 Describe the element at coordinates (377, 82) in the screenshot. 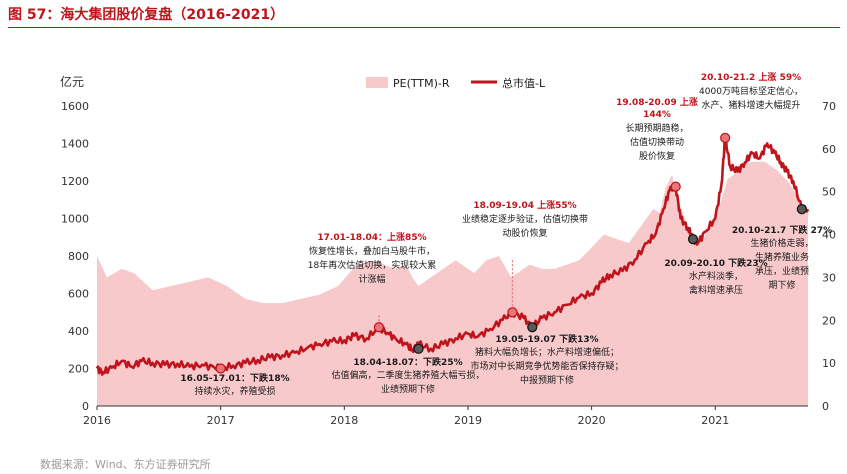

I see `legend-swatch-pe` at that location.